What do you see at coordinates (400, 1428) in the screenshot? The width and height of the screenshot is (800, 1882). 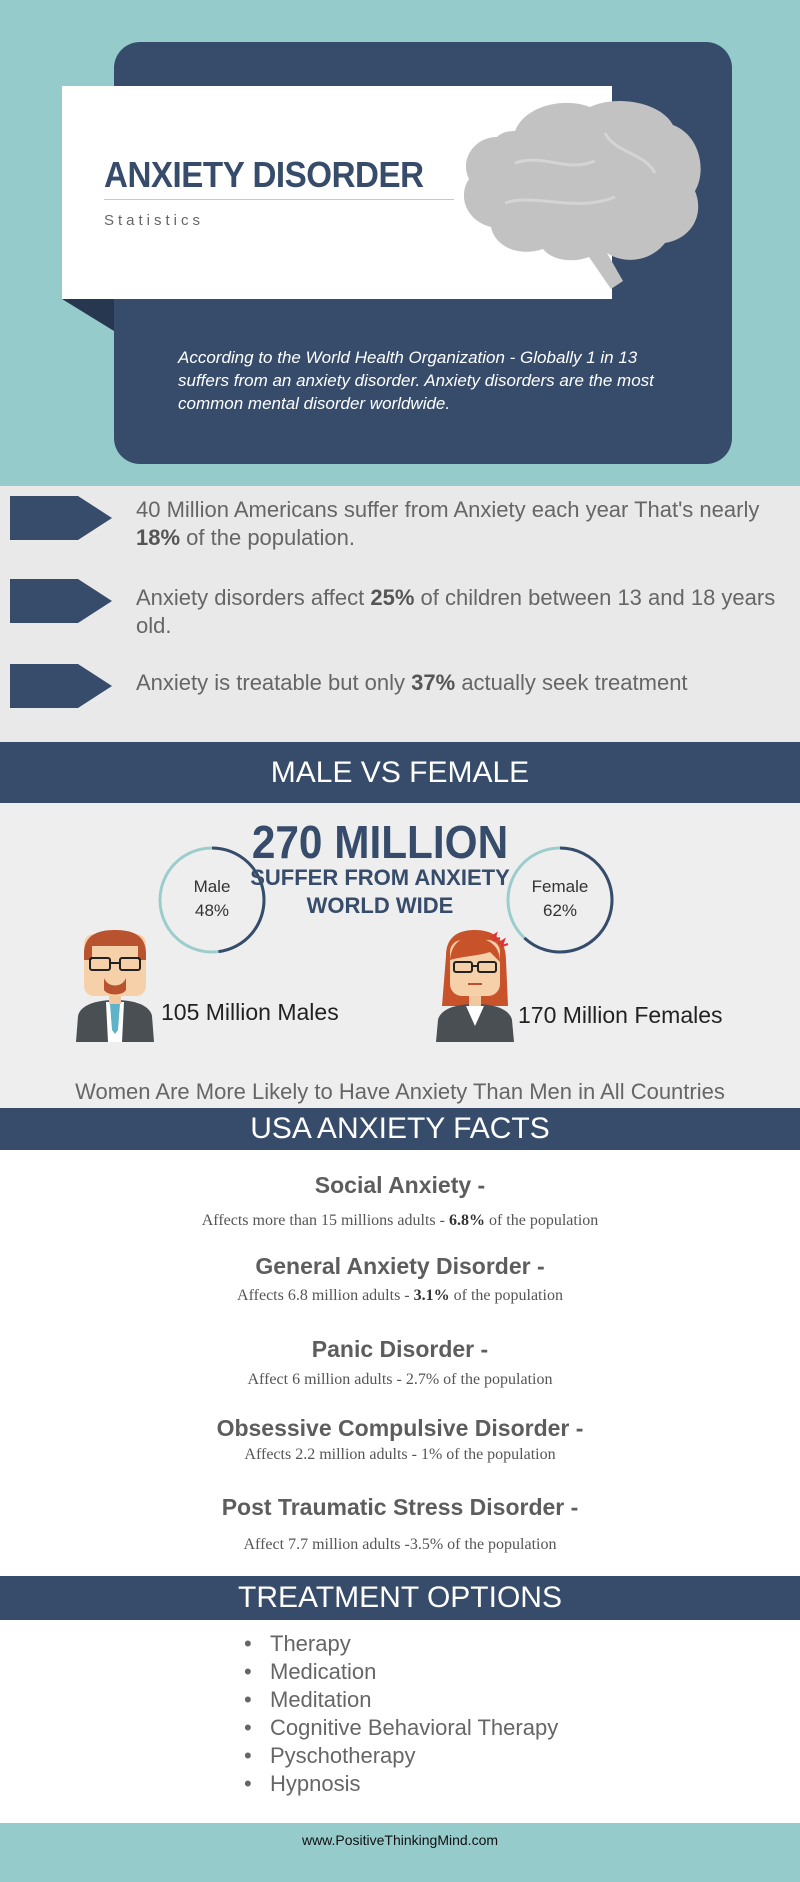 I see `fact-title: Obsessive Compulsive Disorder -` at bounding box center [400, 1428].